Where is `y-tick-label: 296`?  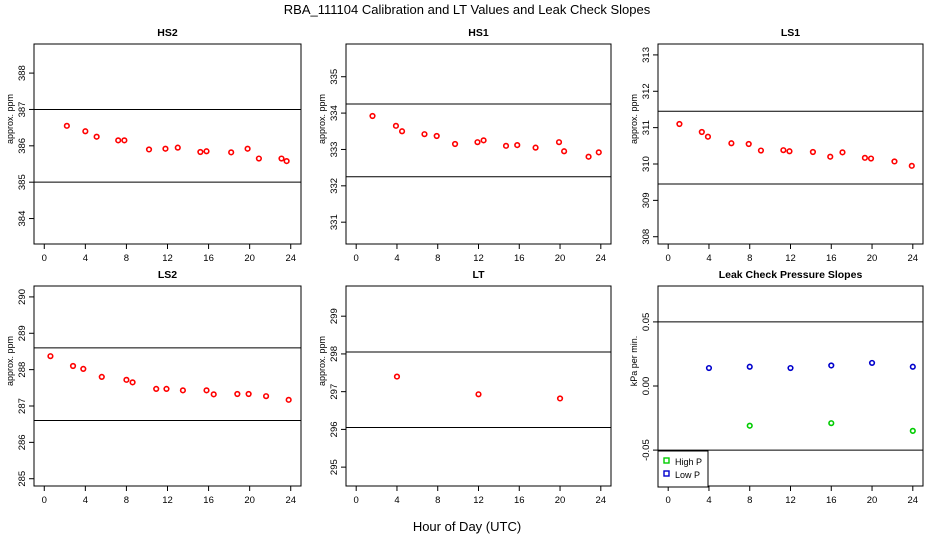 y-tick-label: 296 is located at coordinates (334, 429).